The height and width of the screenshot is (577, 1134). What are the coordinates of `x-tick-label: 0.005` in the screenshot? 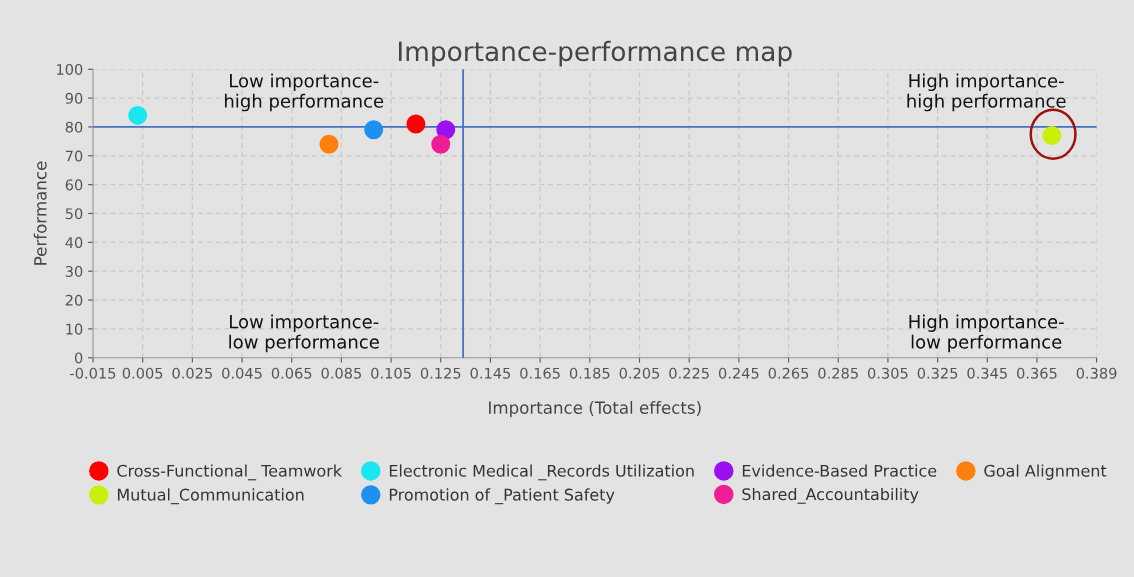 It's located at (142, 373).